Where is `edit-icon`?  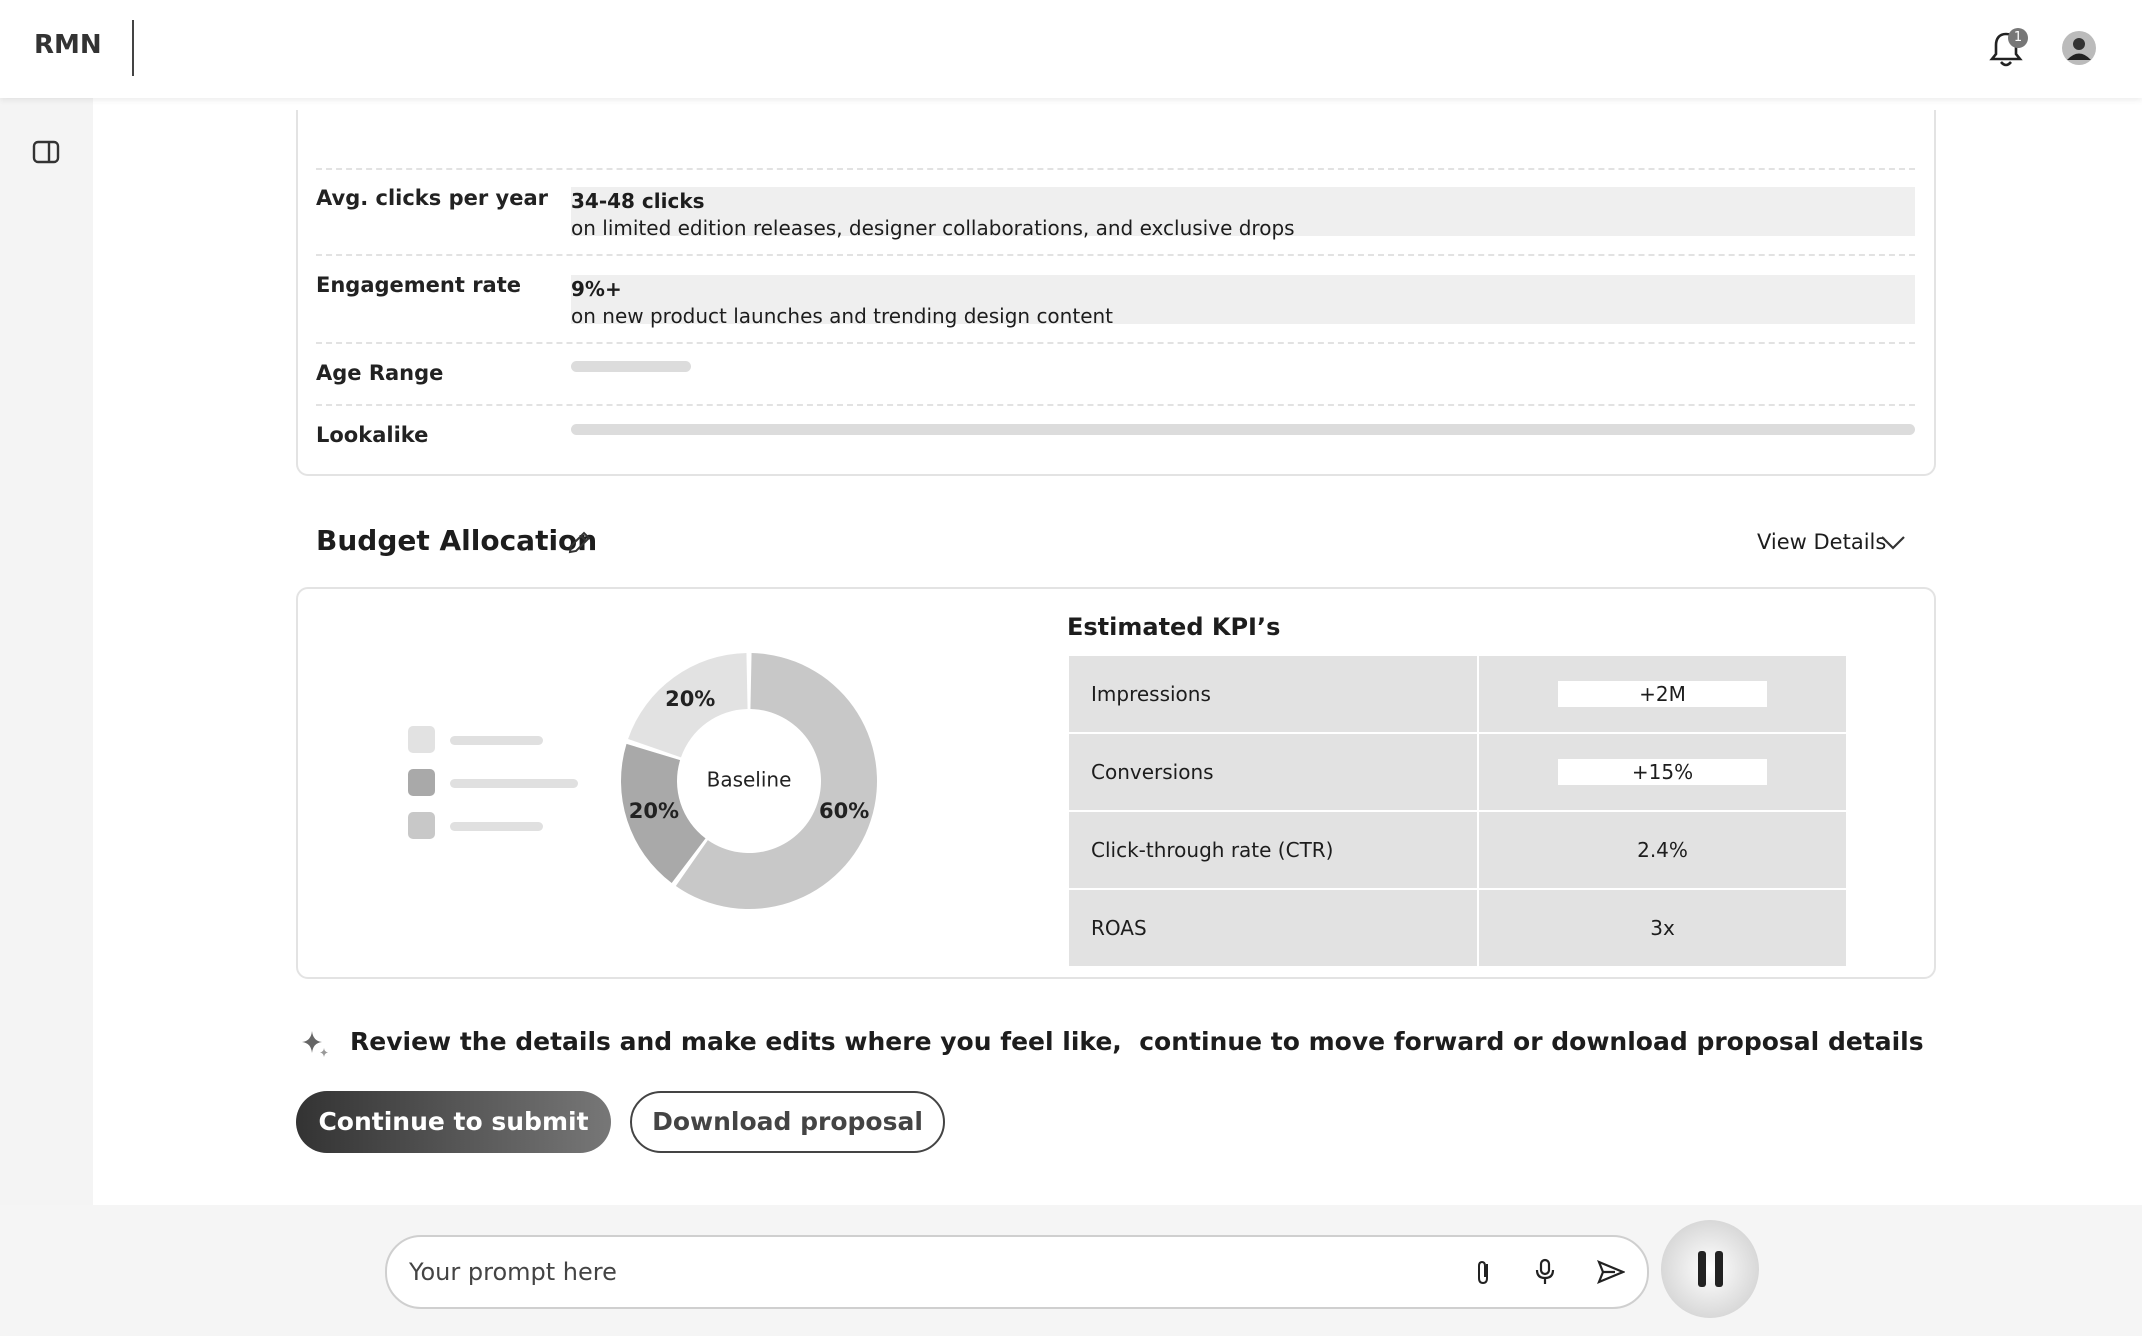
edit-icon is located at coordinates (579, 543).